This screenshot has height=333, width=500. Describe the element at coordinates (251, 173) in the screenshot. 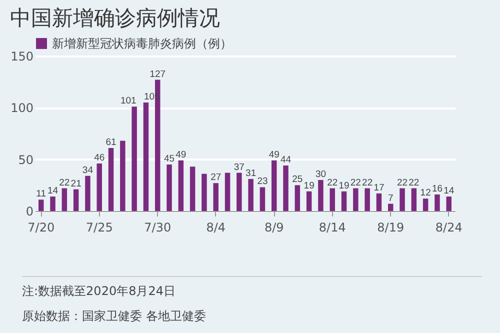

I see `data-label: 31` at that location.